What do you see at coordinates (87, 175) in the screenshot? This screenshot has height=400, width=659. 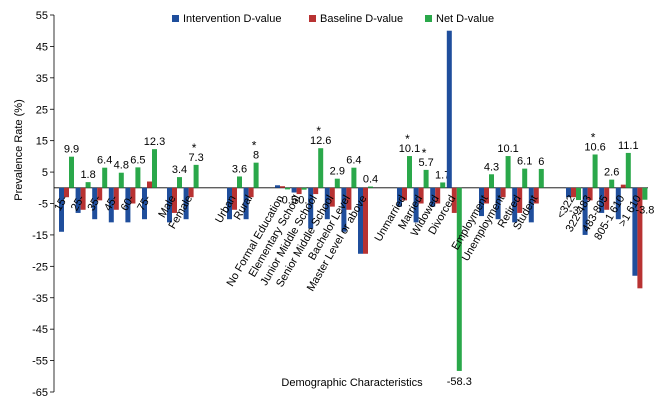 I see `net-value-label: 1.8` at bounding box center [87, 175].